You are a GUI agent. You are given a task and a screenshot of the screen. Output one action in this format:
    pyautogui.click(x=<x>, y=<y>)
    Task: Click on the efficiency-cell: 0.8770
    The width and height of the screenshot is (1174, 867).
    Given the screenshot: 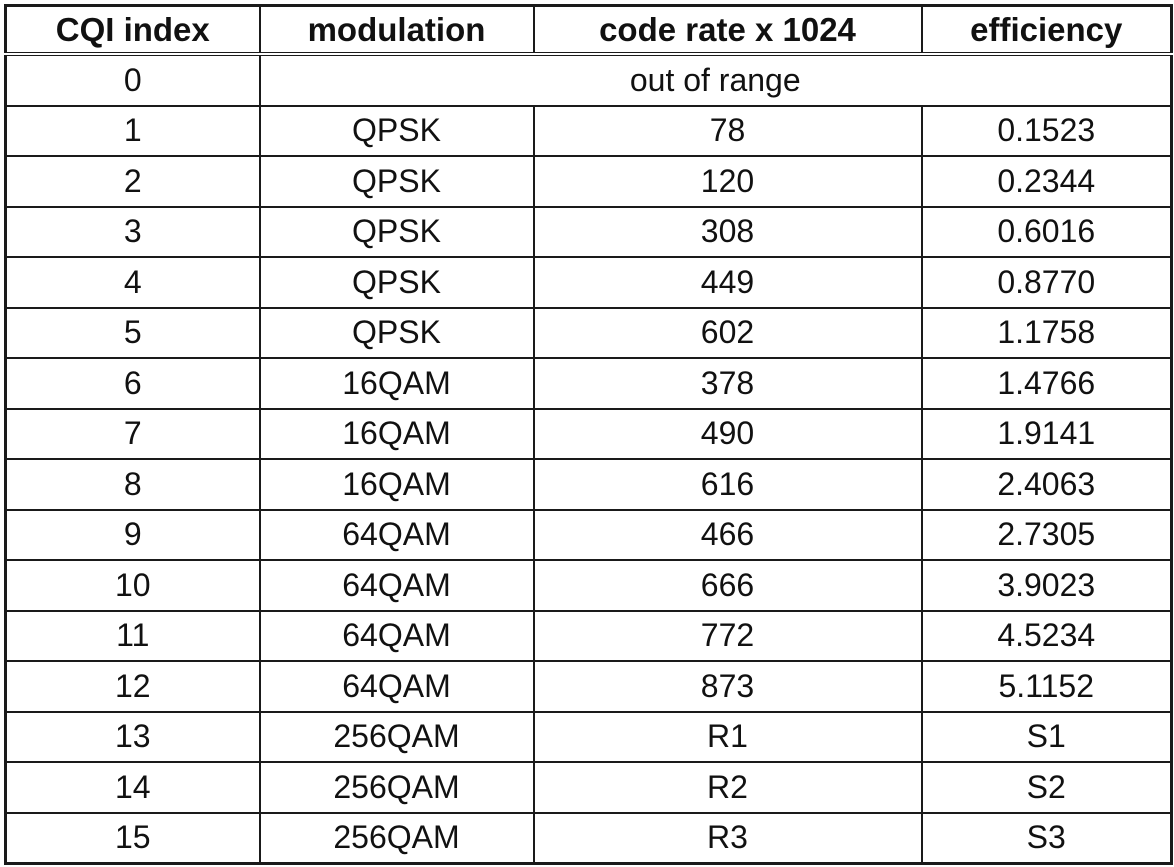 What is the action you would take?
    pyautogui.click(x=1046, y=282)
    